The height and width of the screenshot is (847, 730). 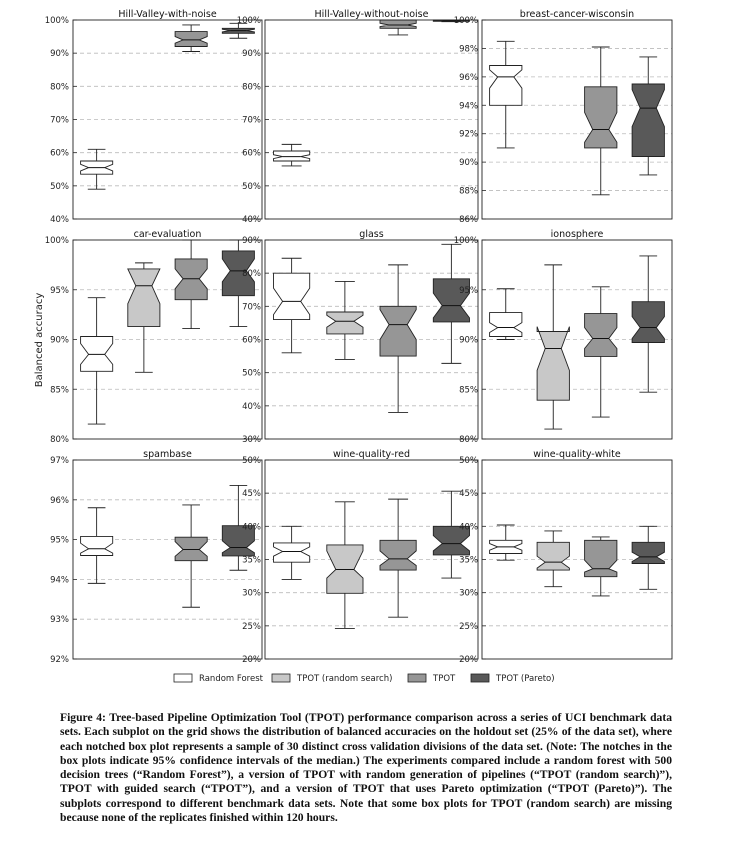 I want to click on subplot-title: Hill-Valley-with-noise, so click(x=167, y=14).